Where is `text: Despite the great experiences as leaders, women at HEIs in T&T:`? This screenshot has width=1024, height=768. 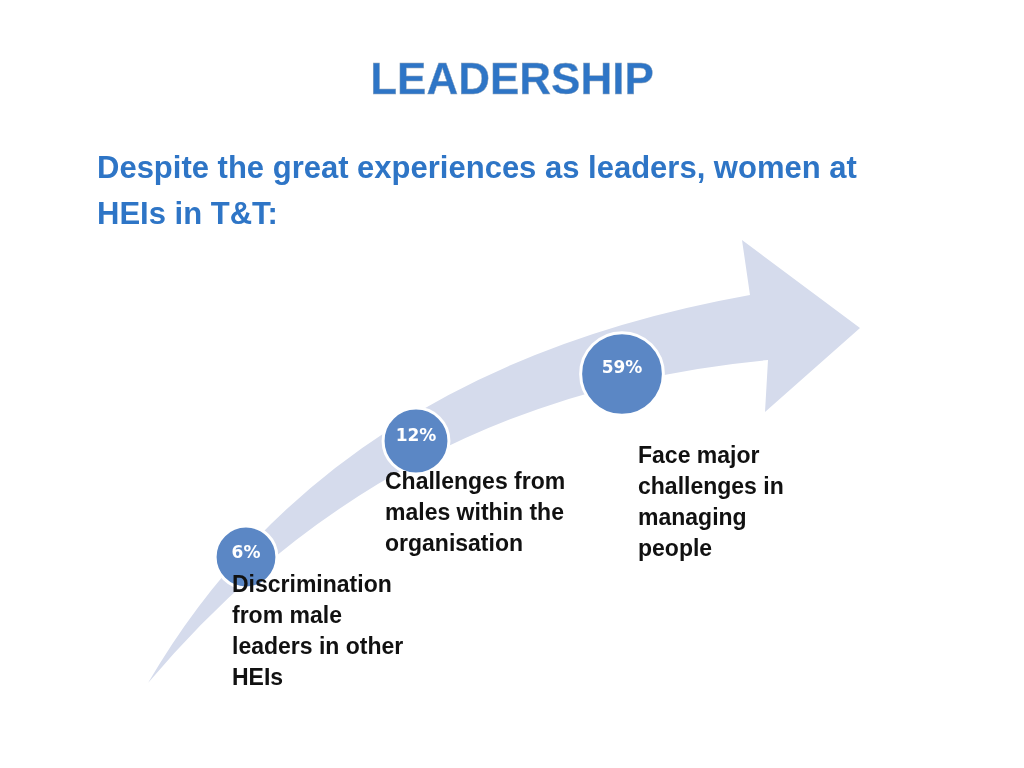
text: Despite the great experiences as leaders, women at HEIs in T&T: is located at coordinates (477, 190).